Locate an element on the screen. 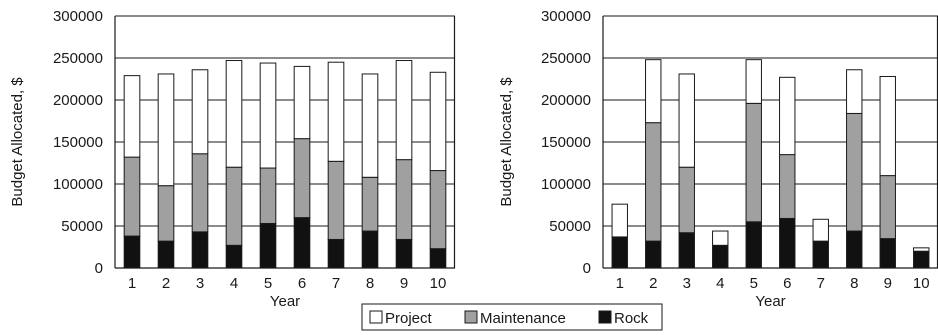  legend-swatch-rock is located at coordinates (605, 317).